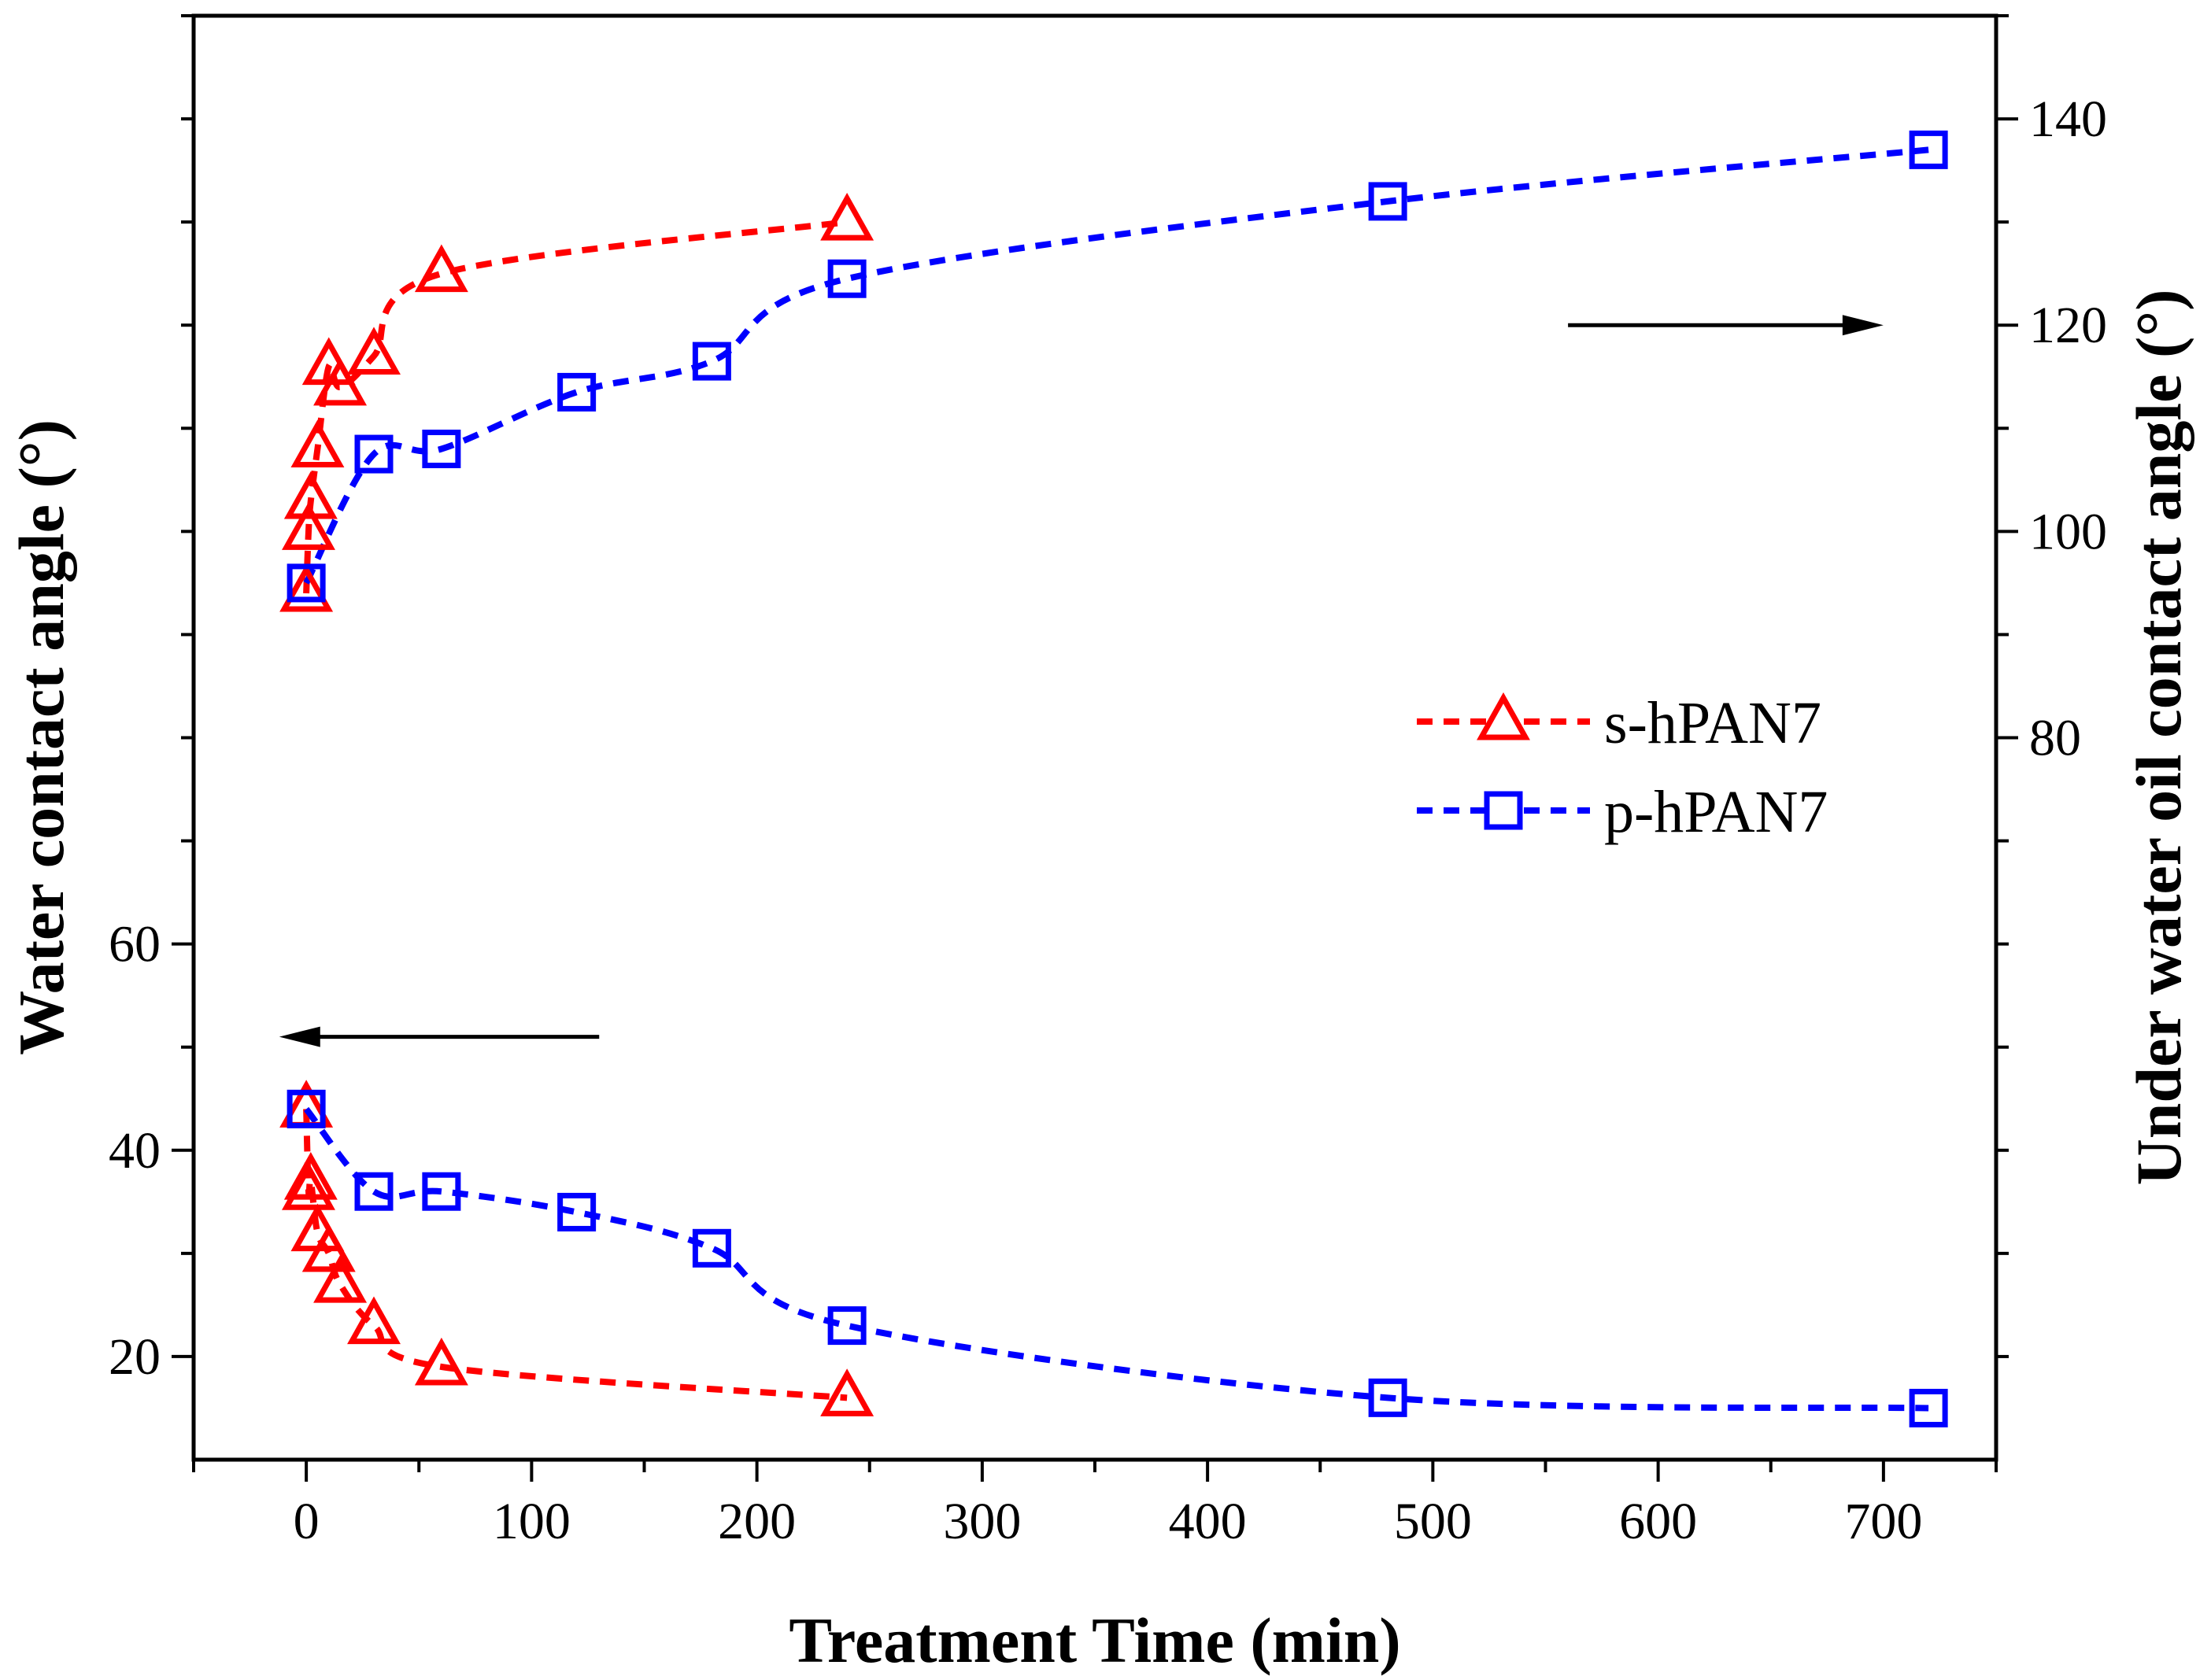 The image size is (2211, 1680). I want to click on y-right-tick-label: 120, so click(2068, 325).